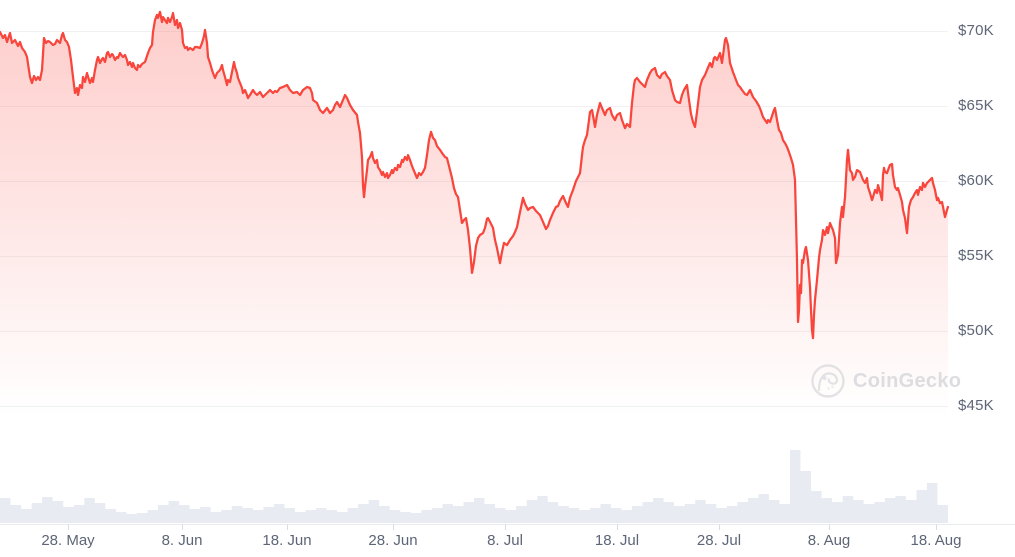 Image resolution: width=1015 pixels, height=557 pixels. Describe the element at coordinates (474, 486) in the screenshot. I see `volume-bars` at that location.